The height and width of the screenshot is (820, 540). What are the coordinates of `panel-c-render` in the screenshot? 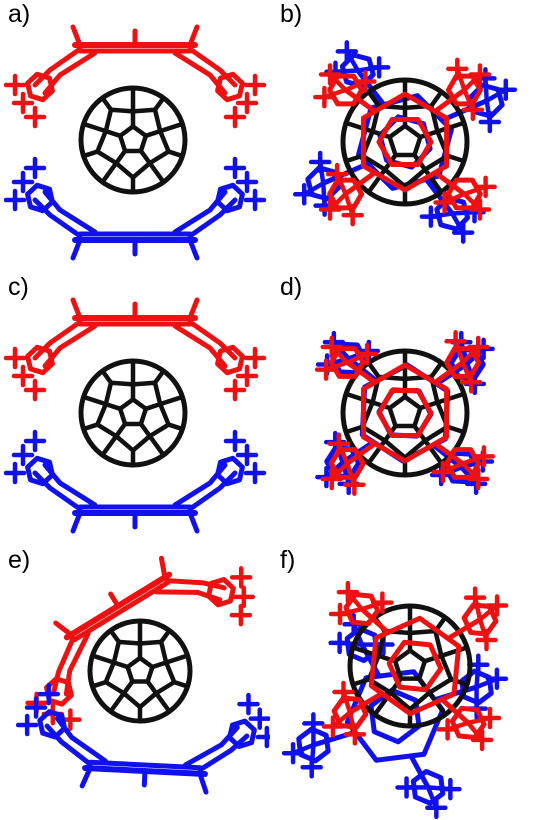 It's located at (135, 415).